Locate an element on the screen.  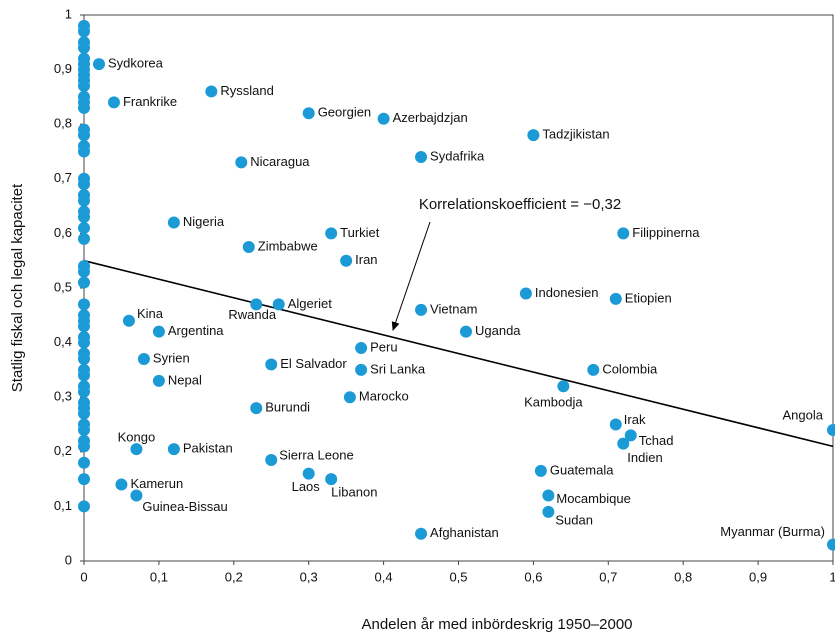
x-tick-label: 0,4 is located at coordinates (384, 576).